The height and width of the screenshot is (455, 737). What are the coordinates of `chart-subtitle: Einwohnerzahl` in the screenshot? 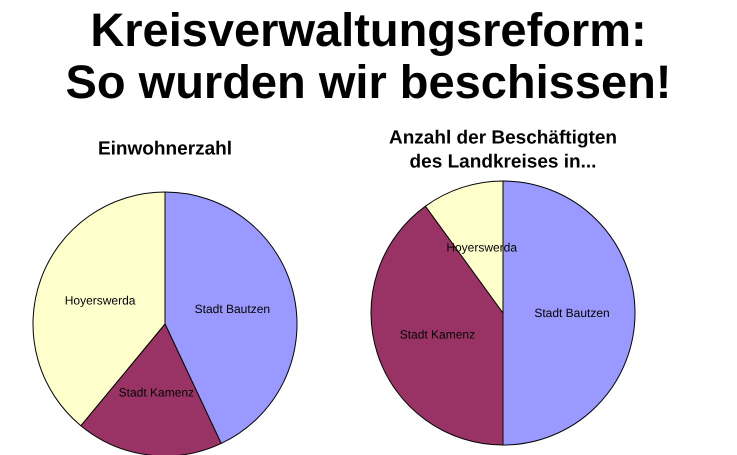 It's located at (165, 149).